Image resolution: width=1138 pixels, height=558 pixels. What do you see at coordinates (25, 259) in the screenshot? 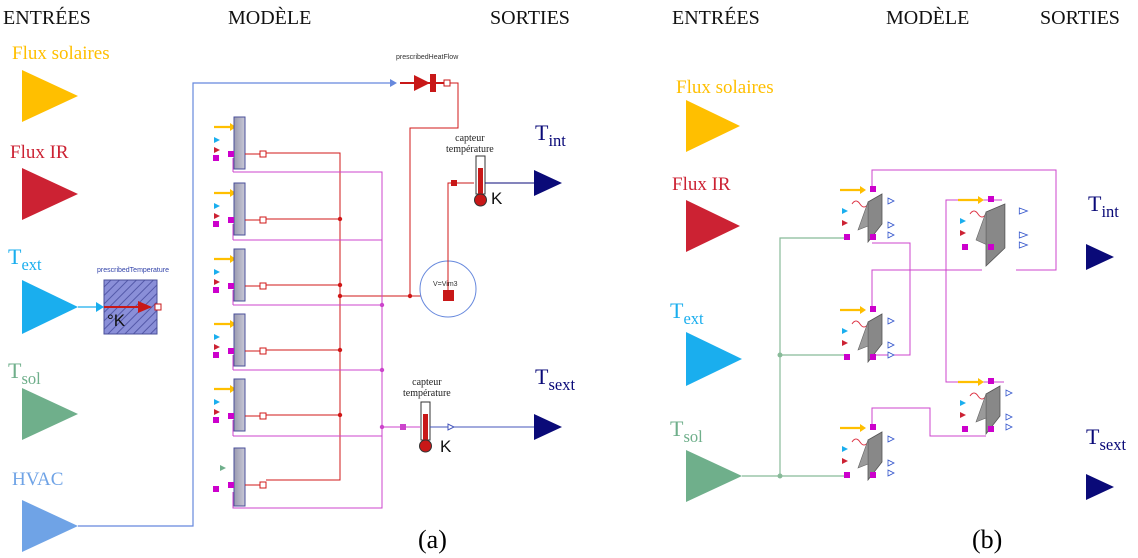
I see `text-label-a: Text` at bounding box center [25, 259].